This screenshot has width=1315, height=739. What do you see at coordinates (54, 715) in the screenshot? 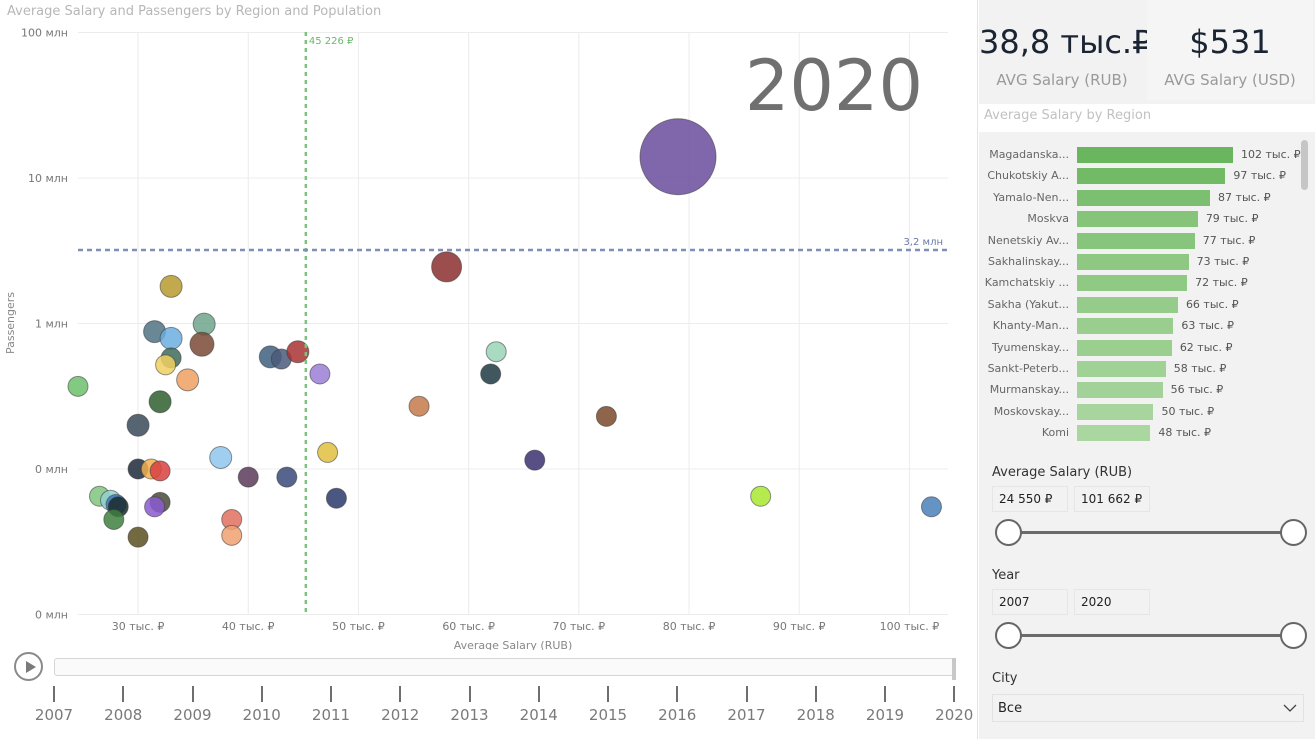
I see `timeline-year-label: 2007` at bounding box center [54, 715].